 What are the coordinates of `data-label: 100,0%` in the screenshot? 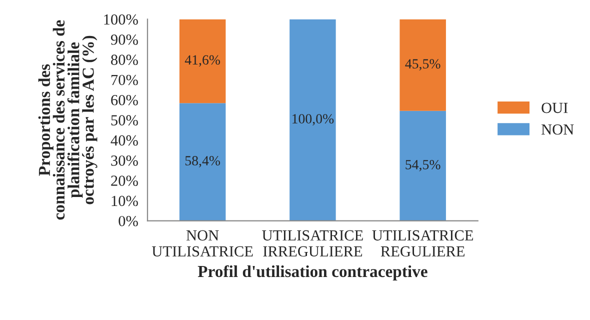 It's located at (313, 120).